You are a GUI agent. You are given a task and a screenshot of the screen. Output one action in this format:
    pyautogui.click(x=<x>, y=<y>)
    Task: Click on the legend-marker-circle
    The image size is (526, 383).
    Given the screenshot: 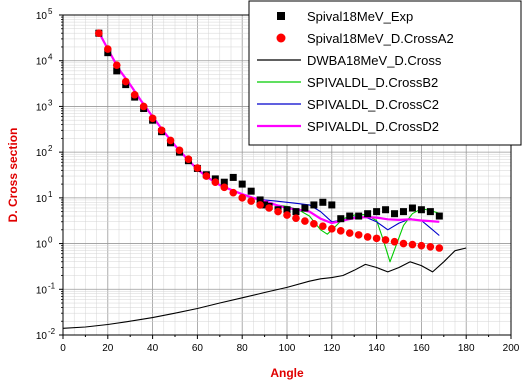 What is the action you would take?
    pyautogui.click(x=281, y=38)
    